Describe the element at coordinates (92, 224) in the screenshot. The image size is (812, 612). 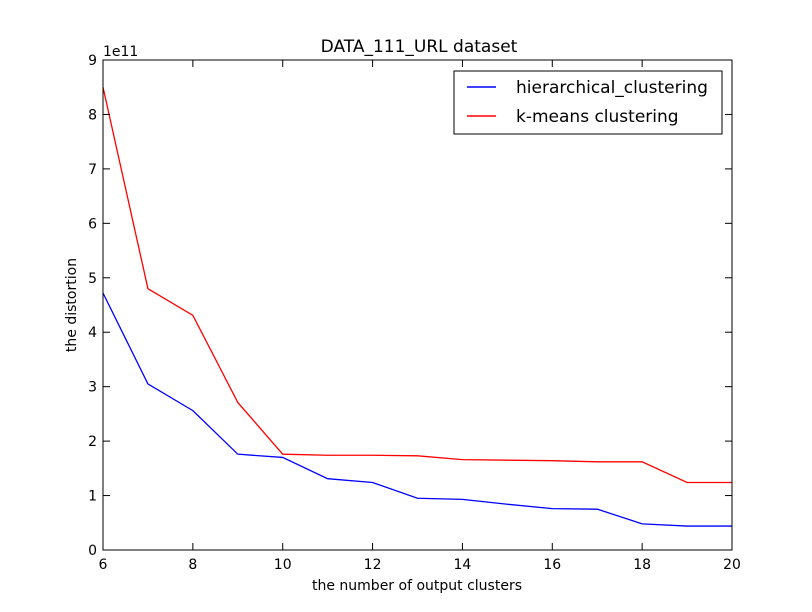
I see `y-tick-label: 6` at that location.